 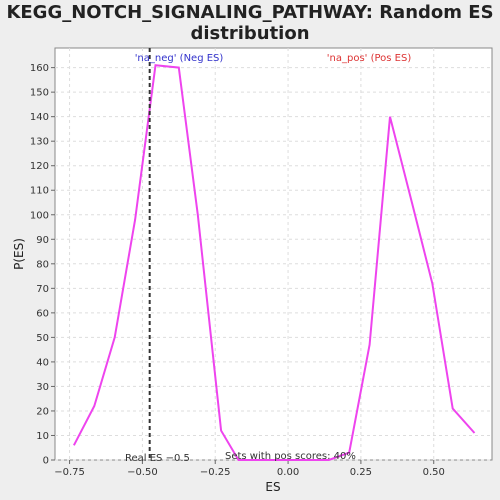 I want to click on pos-es-label: 'na_pos' (Pos ES), so click(x=369, y=58).